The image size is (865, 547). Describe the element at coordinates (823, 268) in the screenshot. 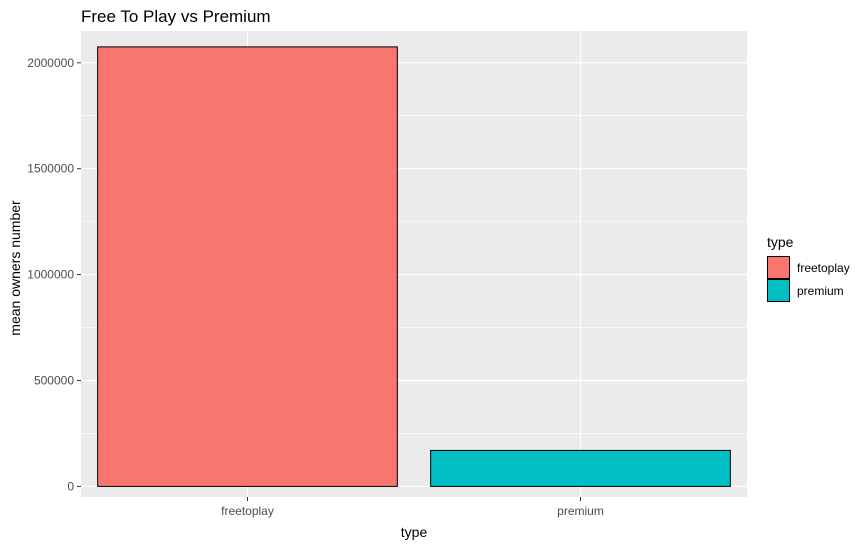

I see `legend-label: freetoplay` at that location.